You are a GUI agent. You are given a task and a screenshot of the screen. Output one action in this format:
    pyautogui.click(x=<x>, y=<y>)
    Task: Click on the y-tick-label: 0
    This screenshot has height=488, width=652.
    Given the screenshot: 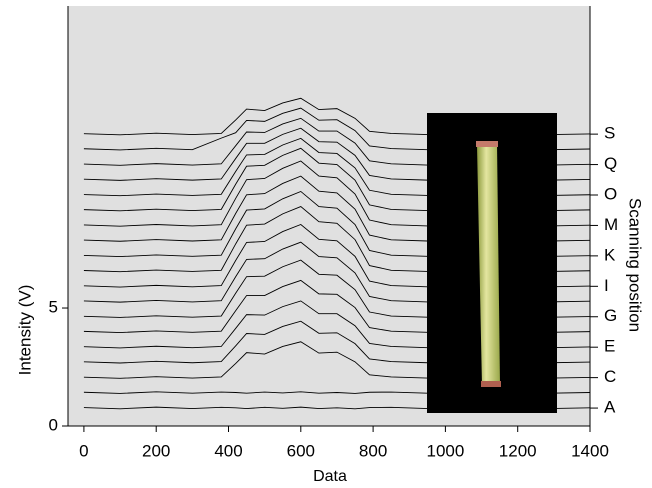 What is the action you would take?
    pyautogui.click(x=53, y=424)
    